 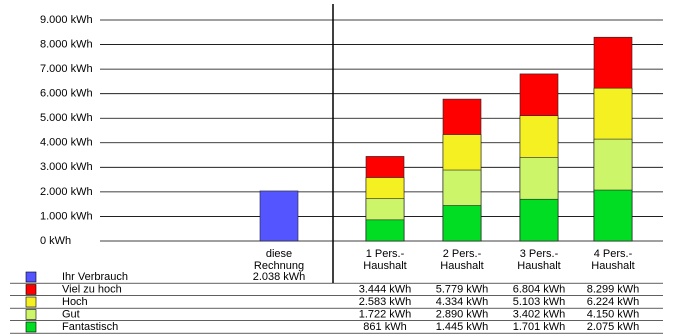 What do you see at coordinates (55, 241) in the screenshot?
I see `y-tick-label: 0 kWh` at bounding box center [55, 241].